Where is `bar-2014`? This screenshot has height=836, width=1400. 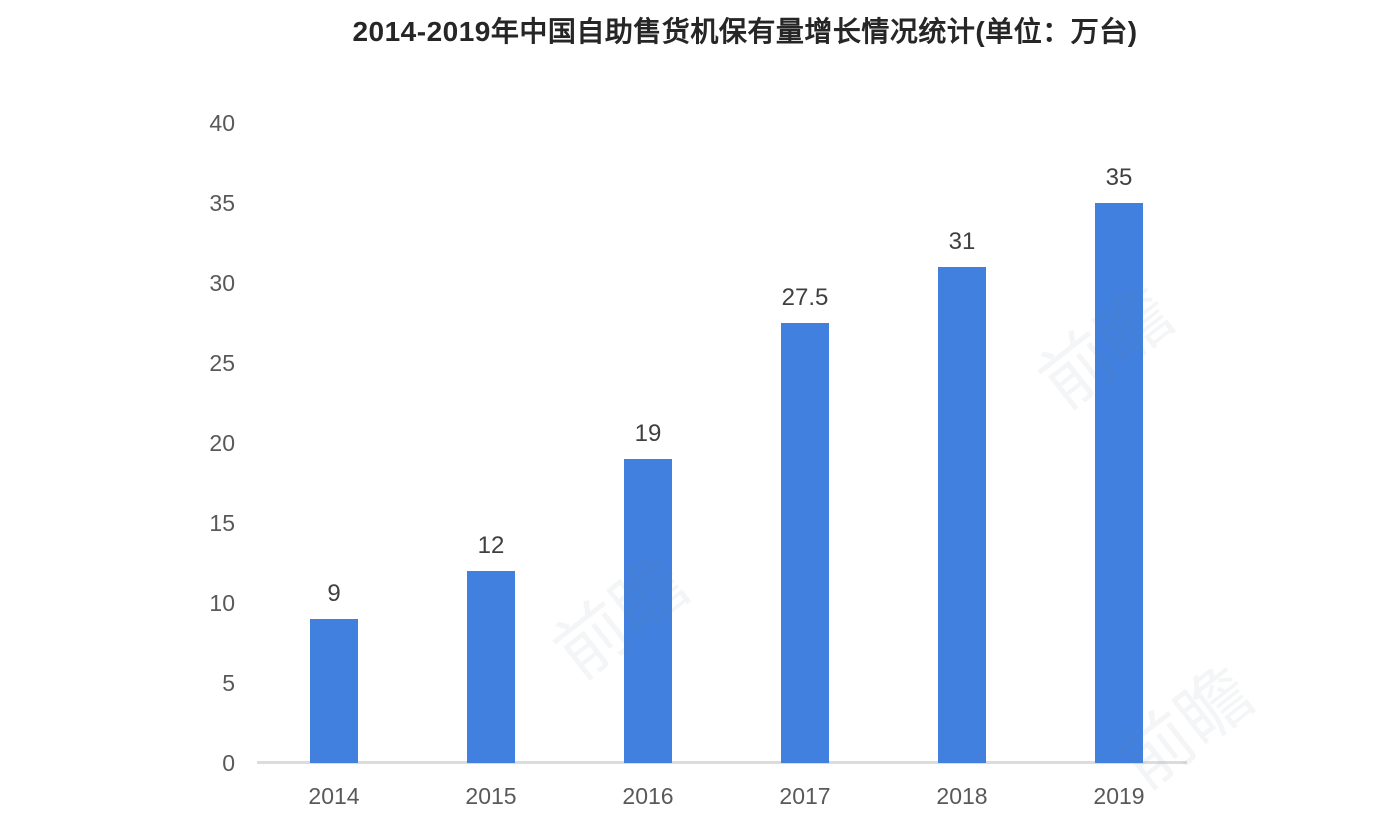 bar-2014 is located at coordinates (334, 691).